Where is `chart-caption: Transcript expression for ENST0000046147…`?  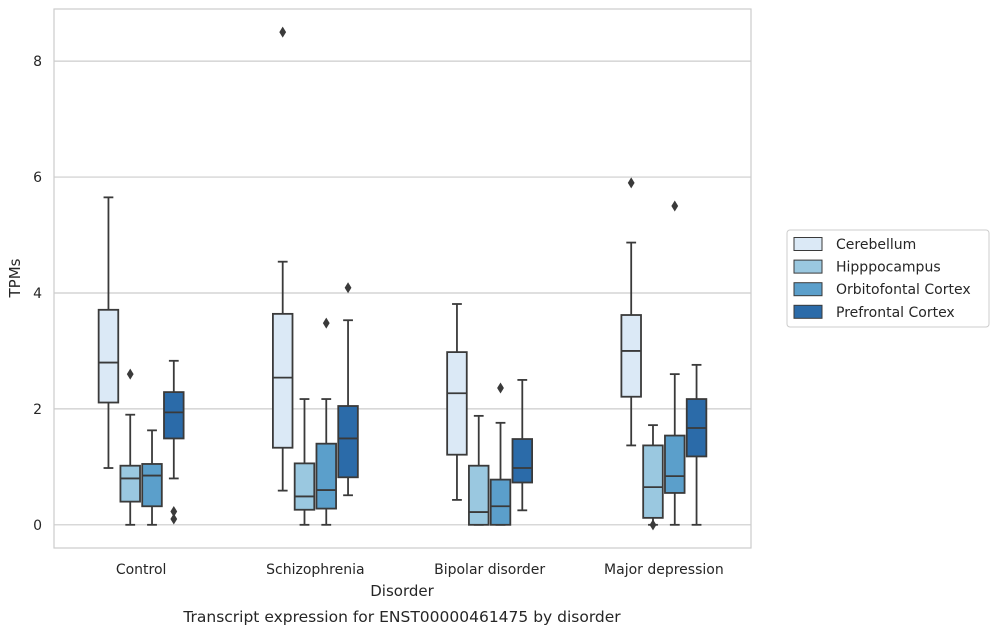 chart-caption: Transcript expression for ENST0000046147… is located at coordinates (401, 617).